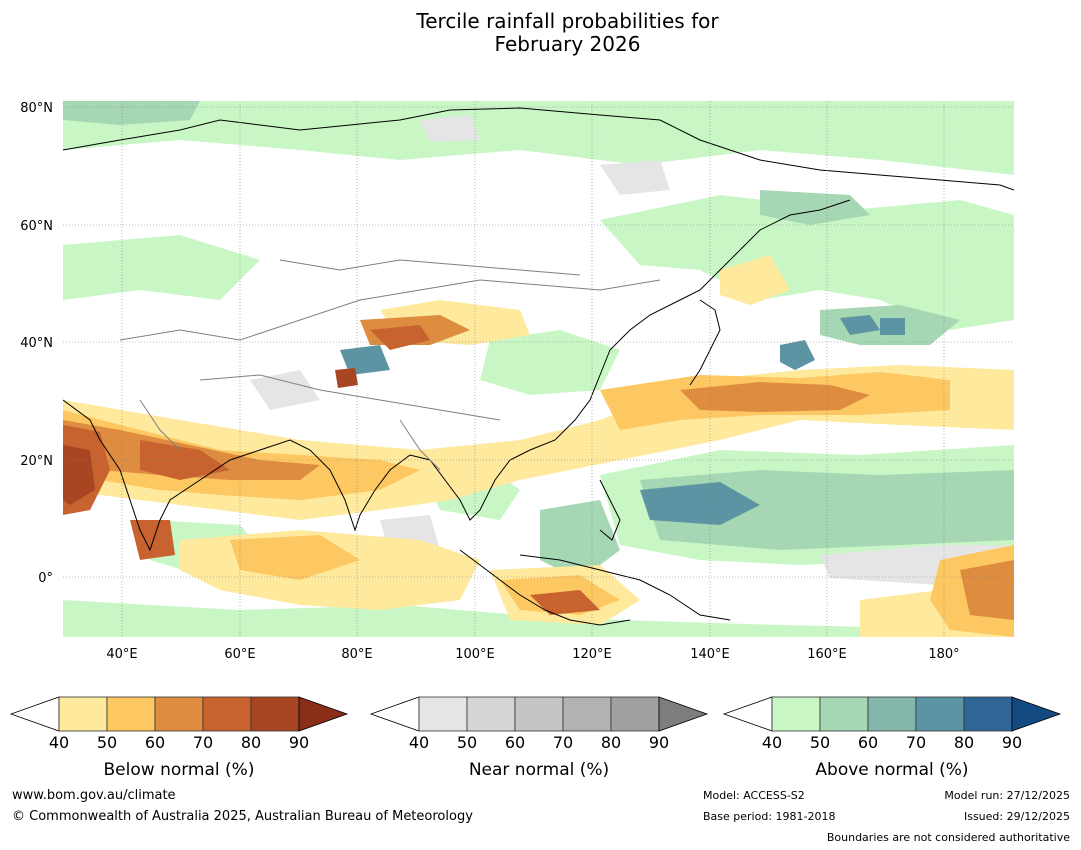 The height and width of the screenshot is (850, 1081). Describe the element at coordinates (36, 226) in the screenshot. I see `latitude-label: 60°N` at that location.